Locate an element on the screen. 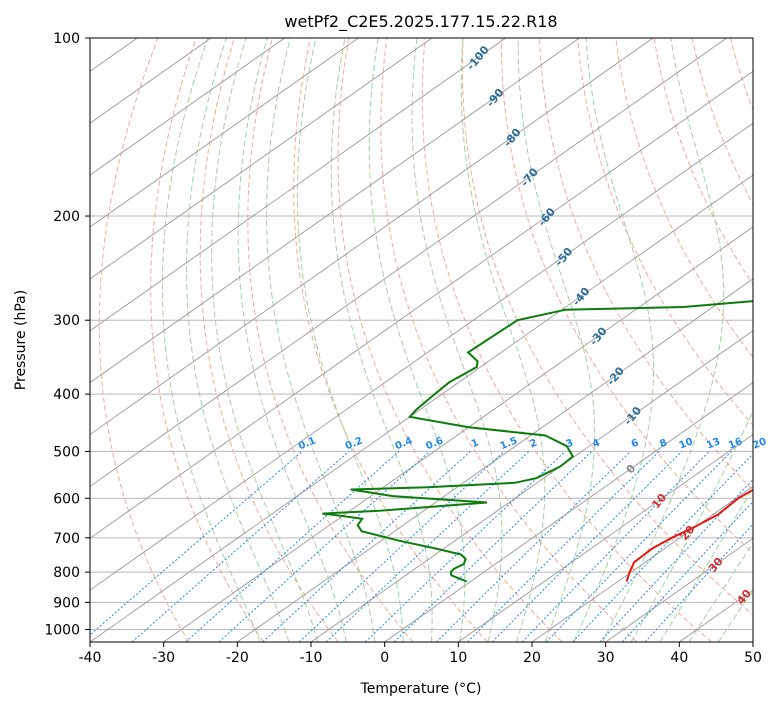 This screenshot has width=775, height=708. y-axis: 100 200 300 400 500 600 700 800 900 1000 is located at coordinates (67, 334).